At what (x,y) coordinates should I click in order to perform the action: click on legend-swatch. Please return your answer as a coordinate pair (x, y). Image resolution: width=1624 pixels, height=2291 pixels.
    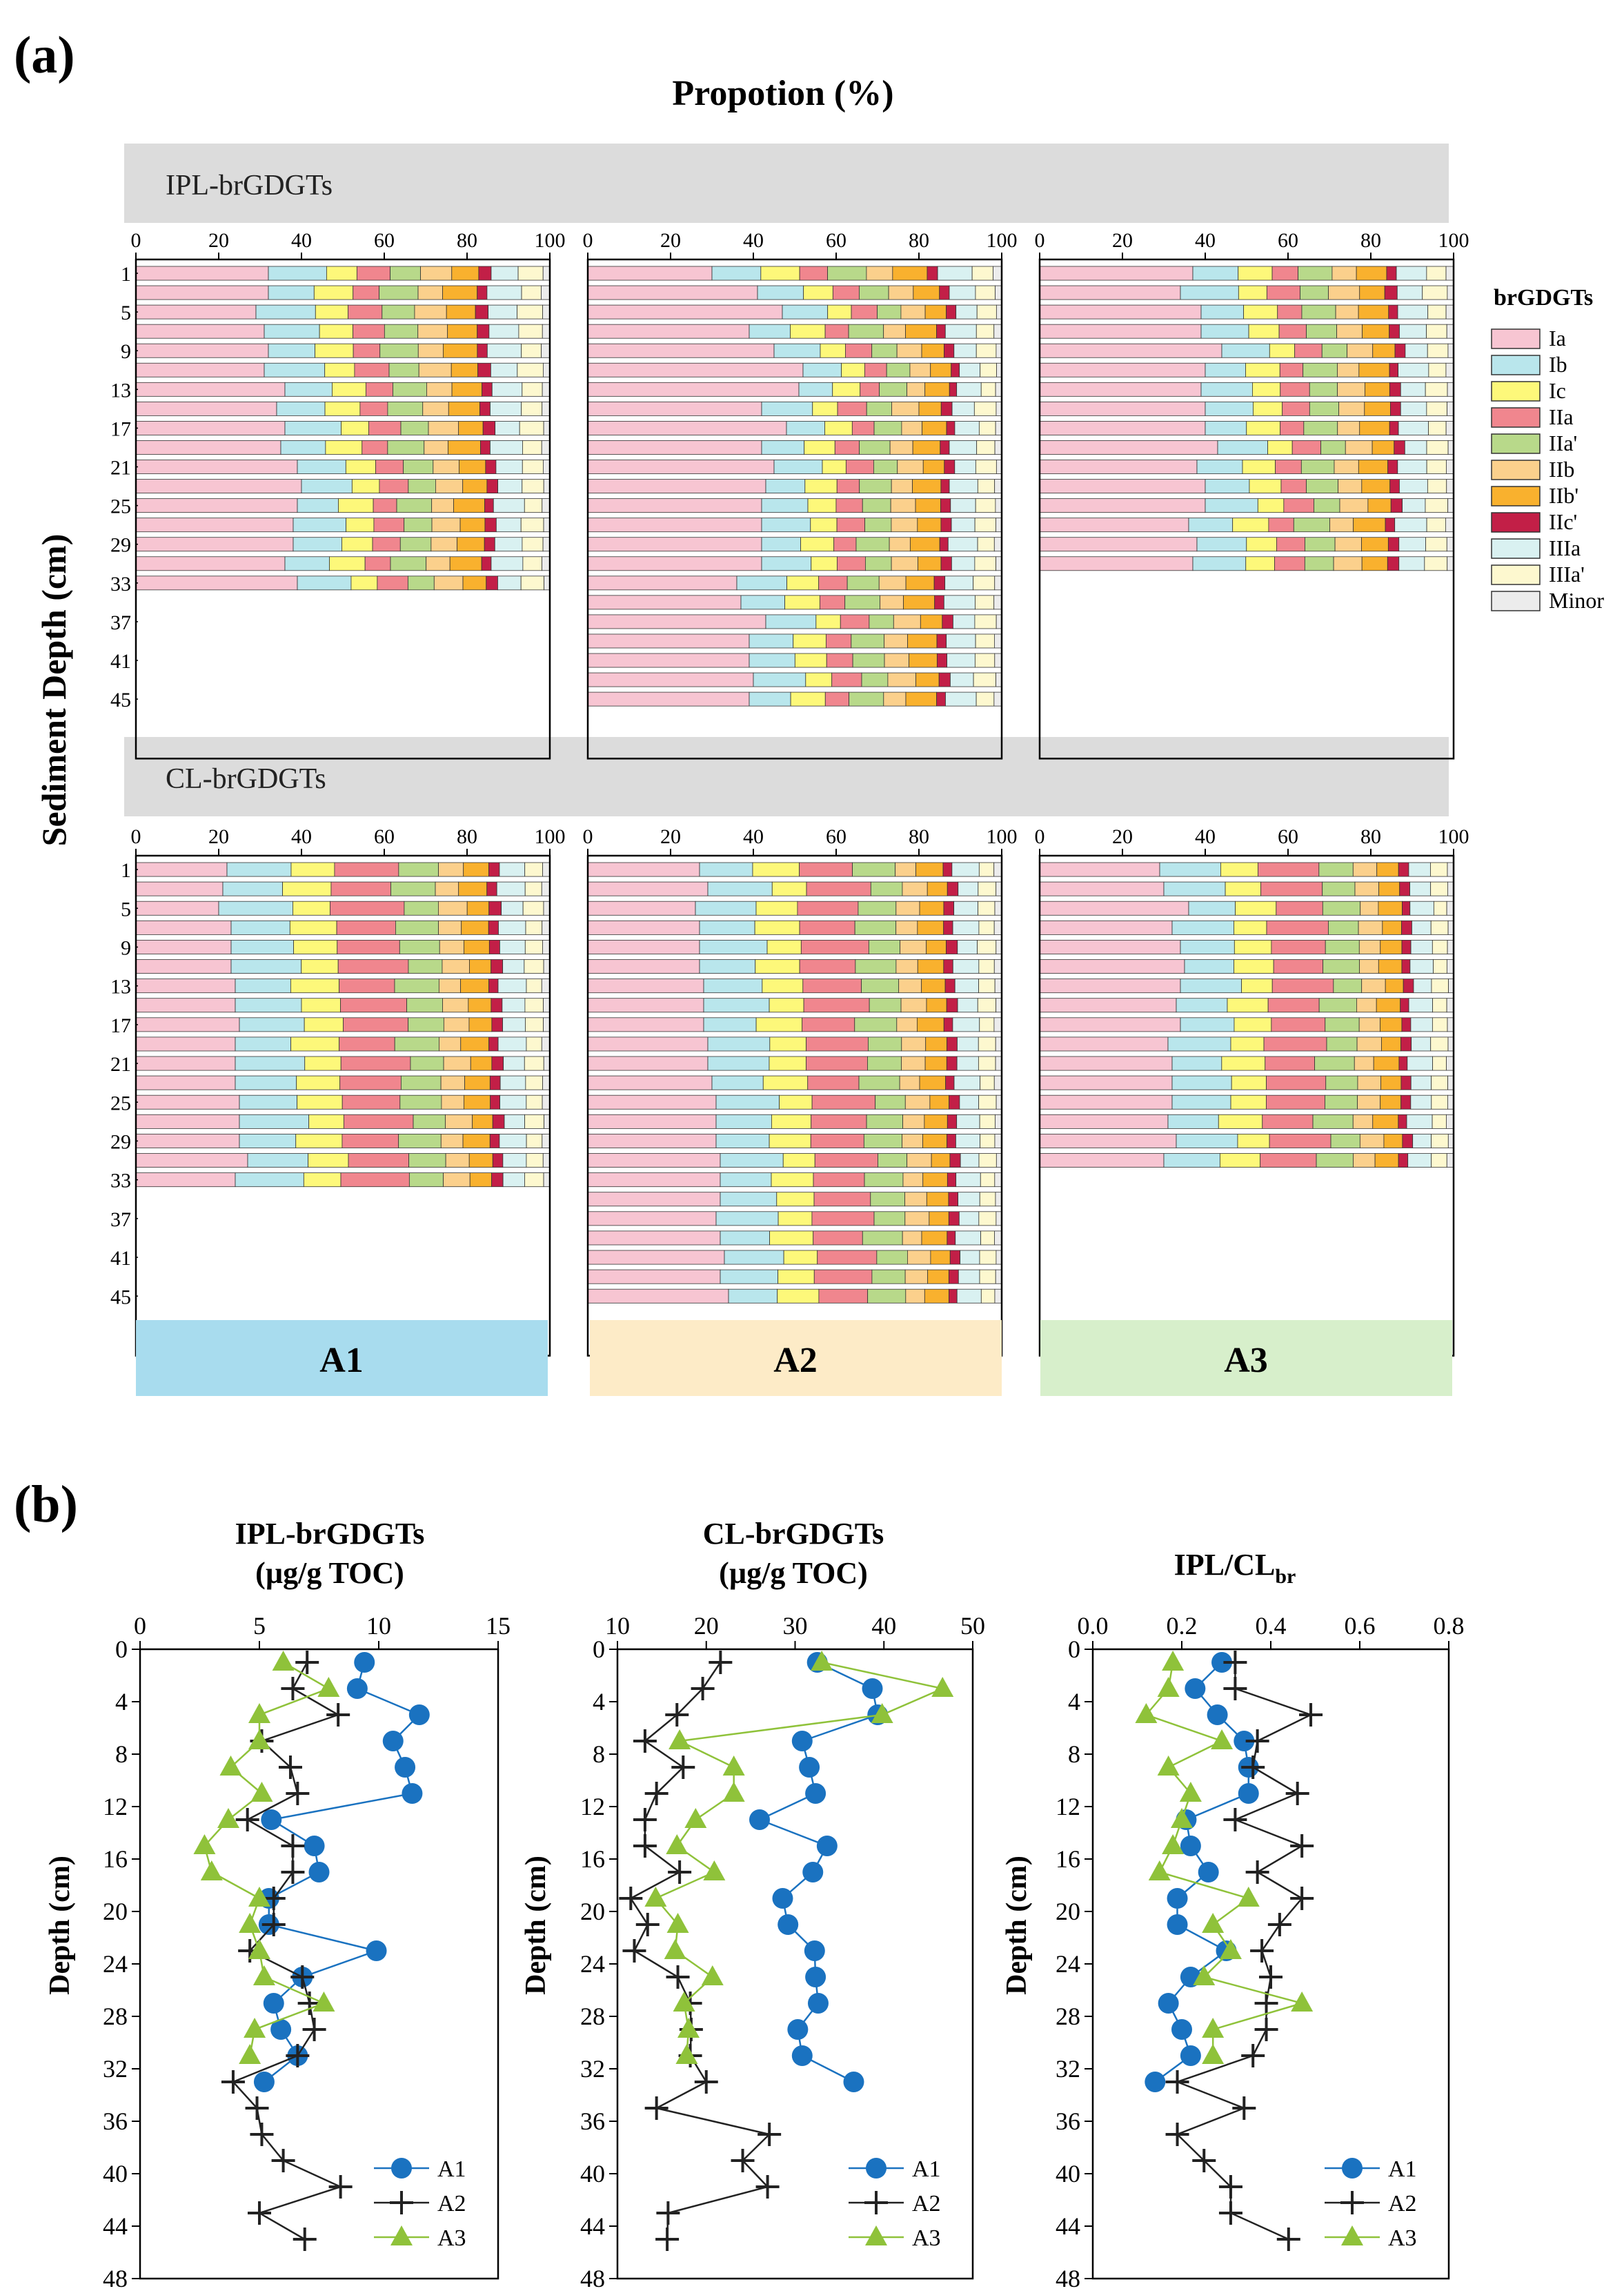
    Looking at the image, I should click on (1516, 470).